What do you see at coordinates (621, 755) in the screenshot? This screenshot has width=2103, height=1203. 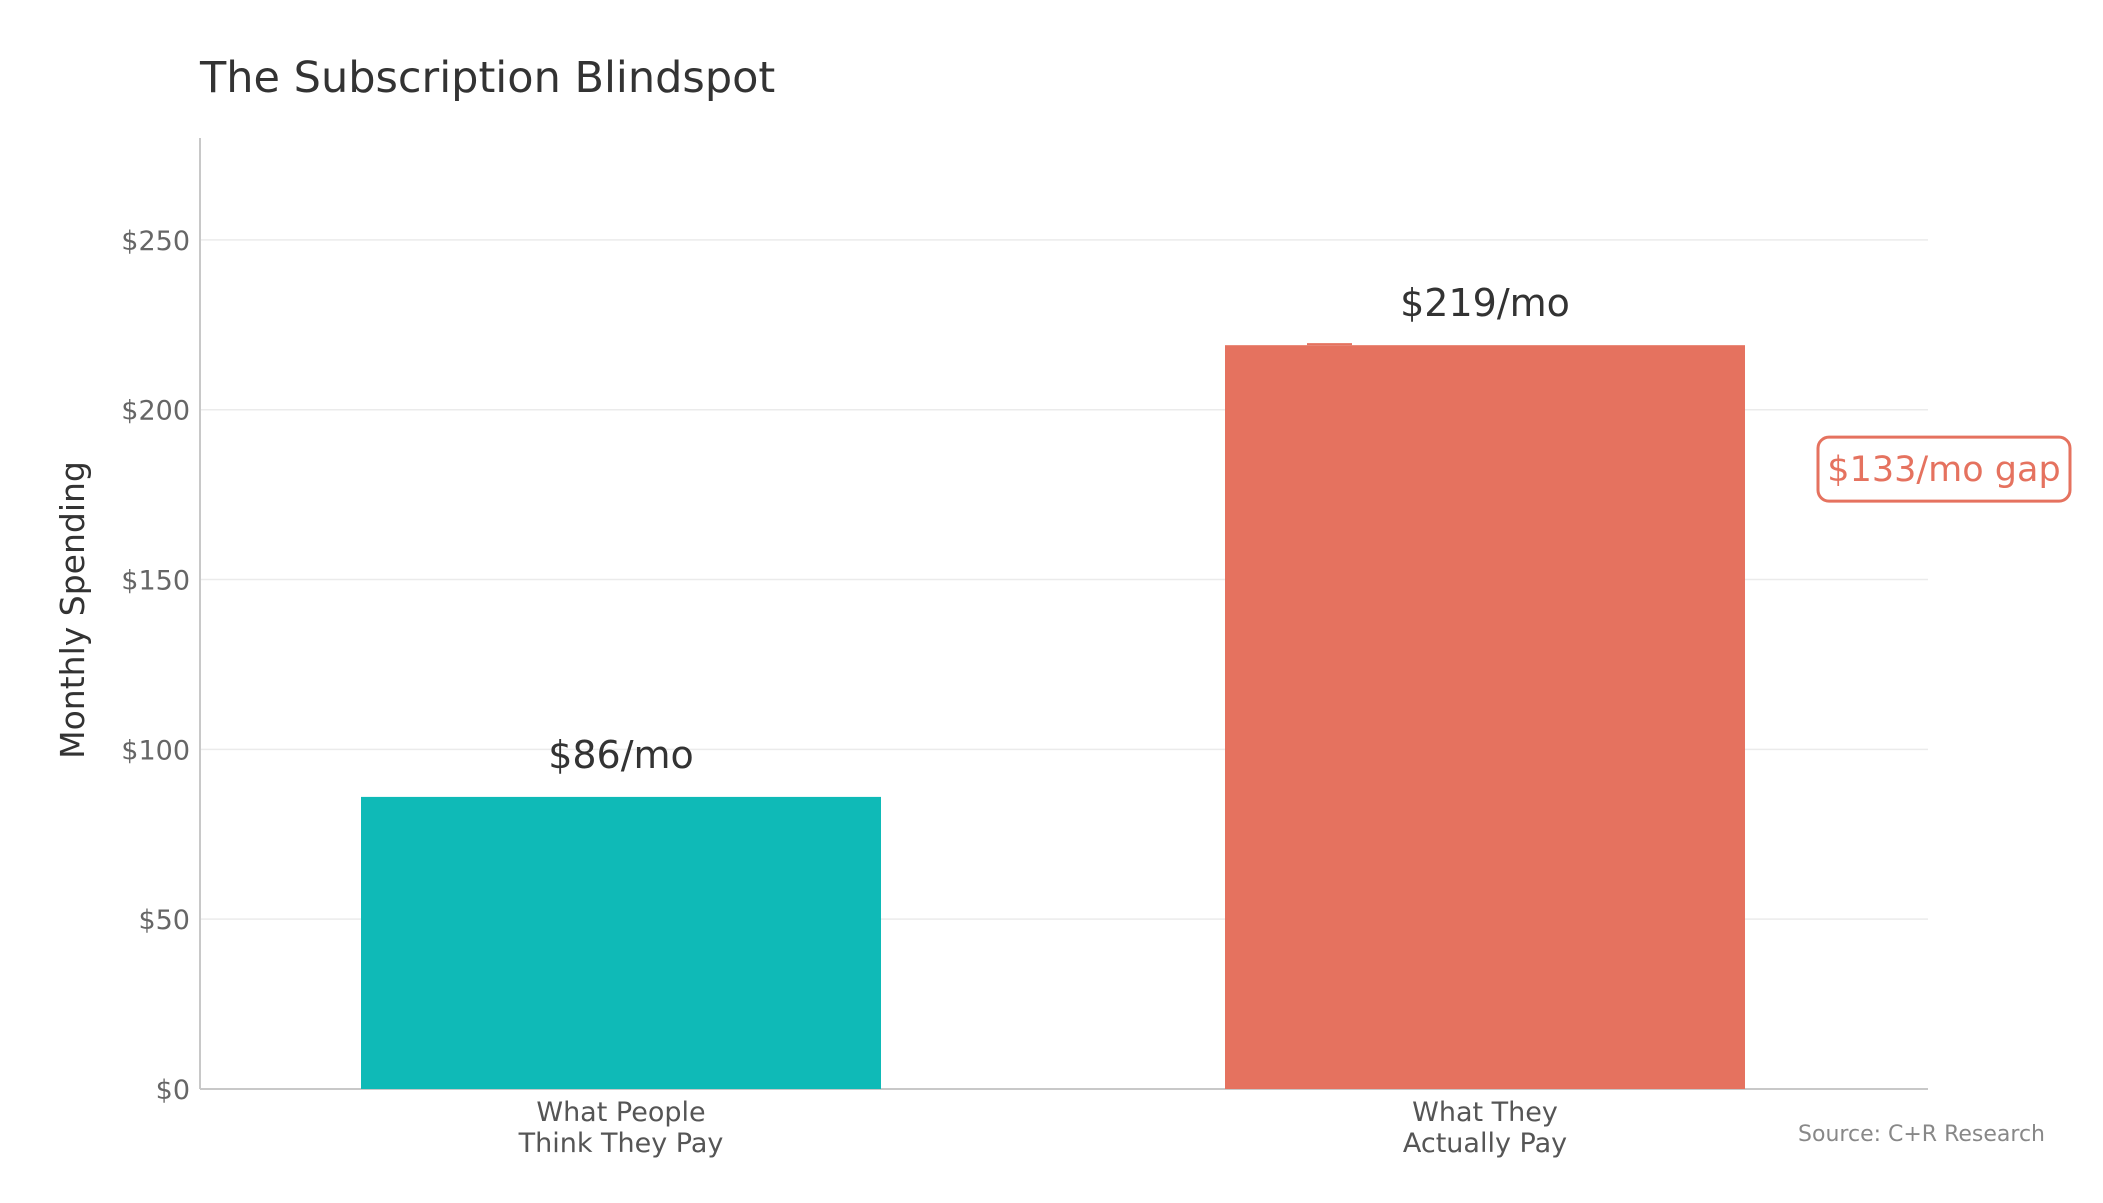 I see `data-label: $86/mo` at bounding box center [621, 755].